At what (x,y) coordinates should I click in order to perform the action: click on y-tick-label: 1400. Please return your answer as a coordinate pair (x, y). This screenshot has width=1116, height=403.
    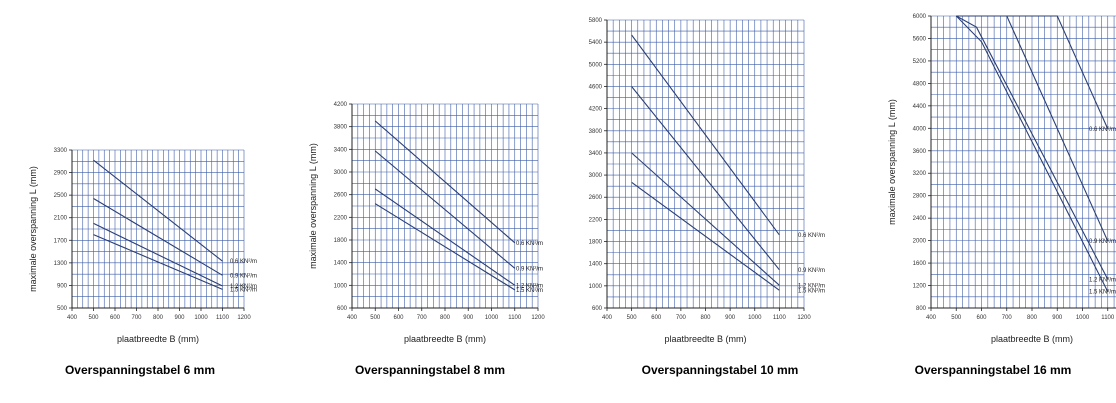
    Looking at the image, I should click on (341, 264).